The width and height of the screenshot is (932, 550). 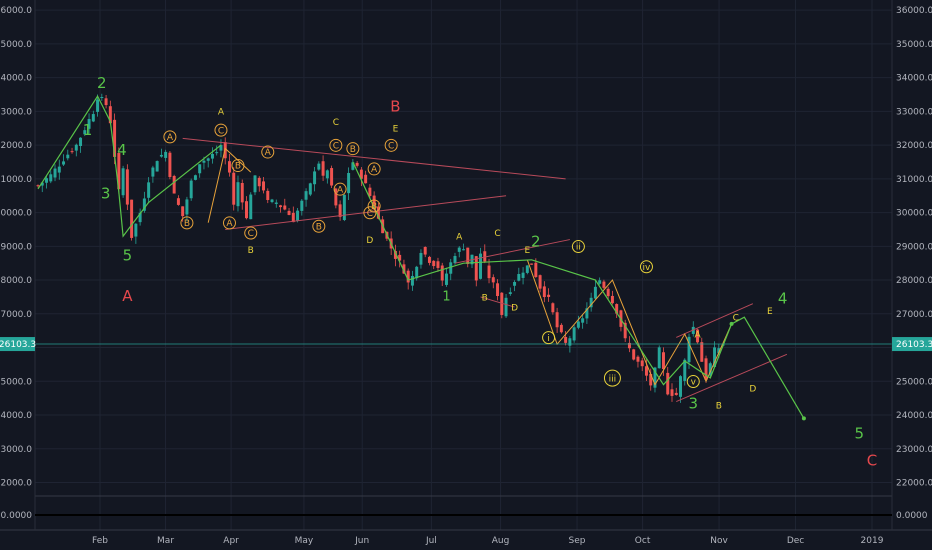 I want to click on y-tick-left: 36000.0, so click(x=16, y=11).